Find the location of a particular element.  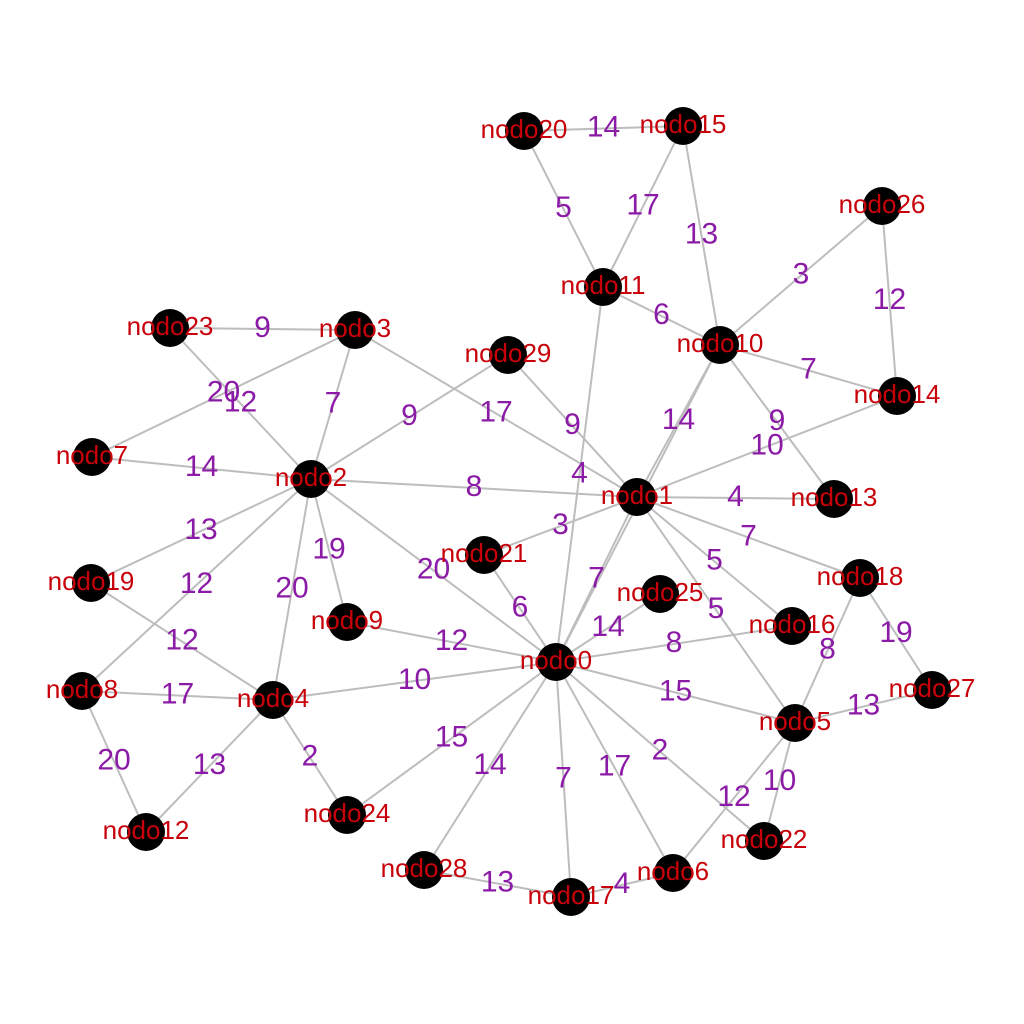

edge-nodo1-nodo13 is located at coordinates (735, 498).